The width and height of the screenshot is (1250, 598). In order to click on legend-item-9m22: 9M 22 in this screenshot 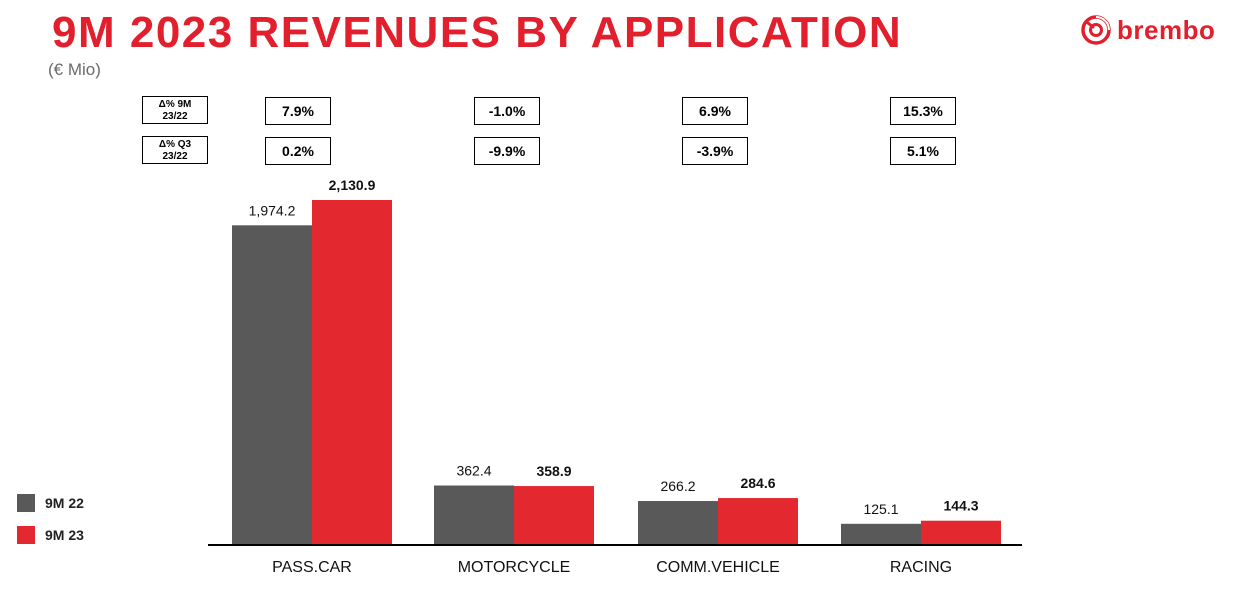, I will do `click(50, 503)`.